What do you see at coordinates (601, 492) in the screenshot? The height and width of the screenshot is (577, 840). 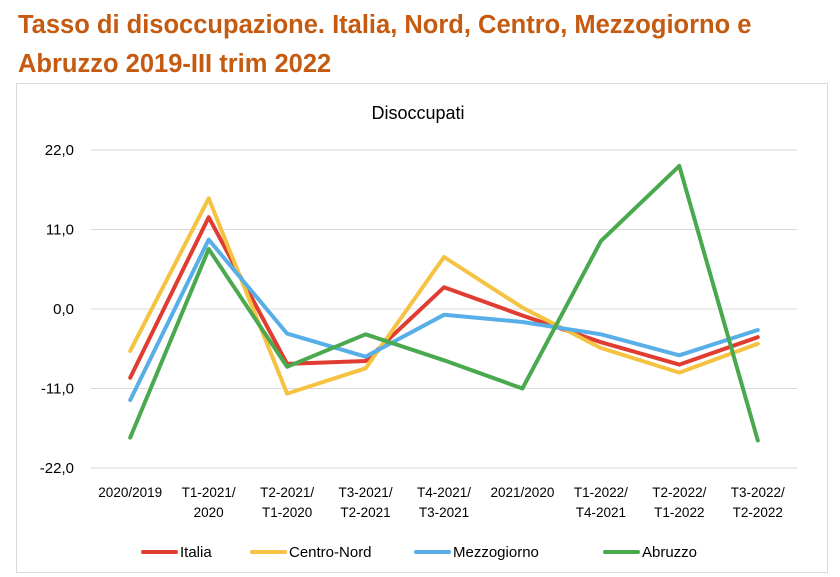 I see `x-tick-label-line: T1-2022/` at bounding box center [601, 492].